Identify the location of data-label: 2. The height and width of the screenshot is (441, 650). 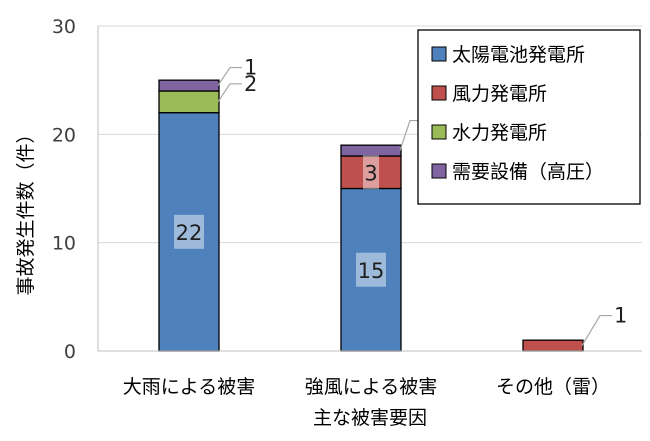
(250, 84).